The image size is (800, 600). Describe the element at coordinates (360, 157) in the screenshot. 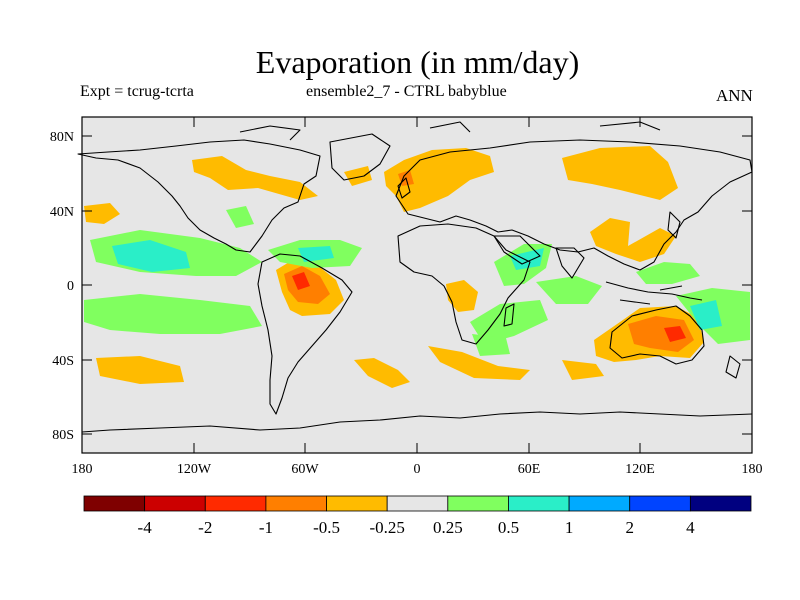

I see `coastline-greenland` at that location.